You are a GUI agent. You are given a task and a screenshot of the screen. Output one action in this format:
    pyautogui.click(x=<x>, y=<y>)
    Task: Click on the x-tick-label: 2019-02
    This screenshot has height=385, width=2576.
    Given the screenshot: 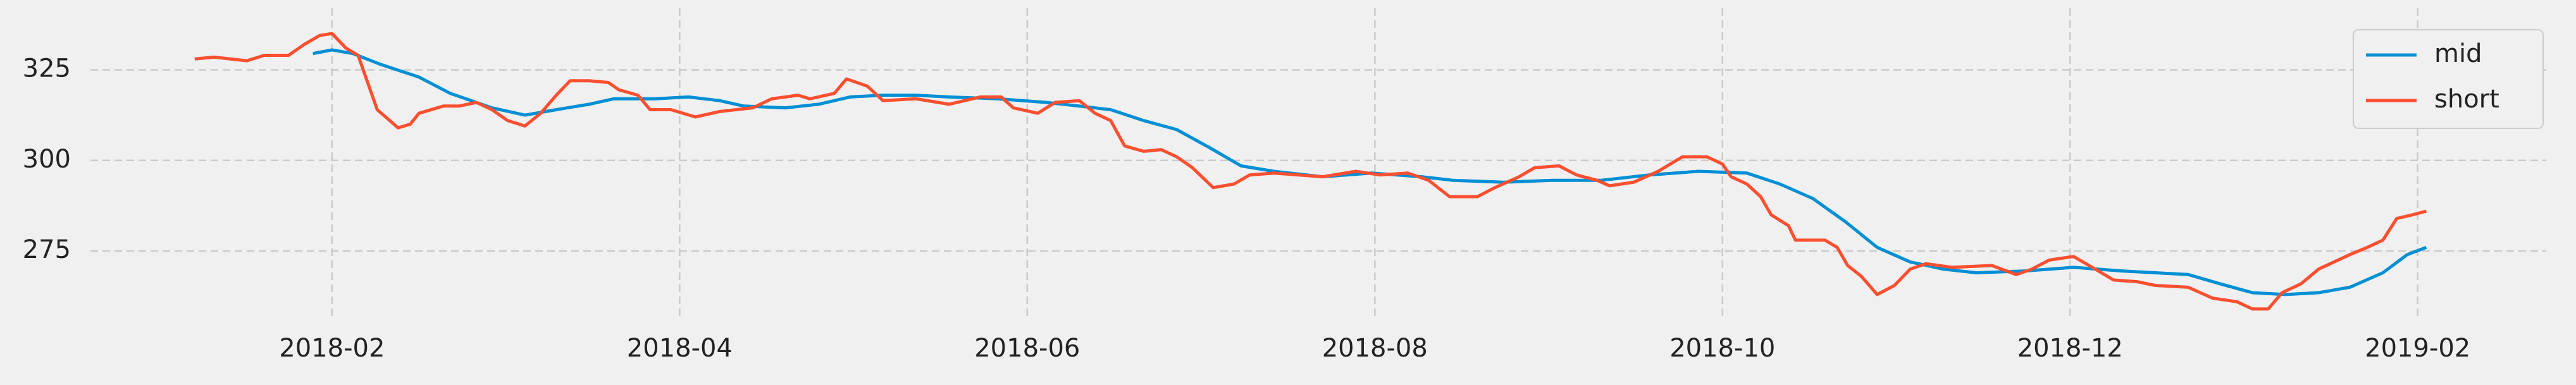 What is the action you would take?
    pyautogui.click(x=2418, y=348)
    